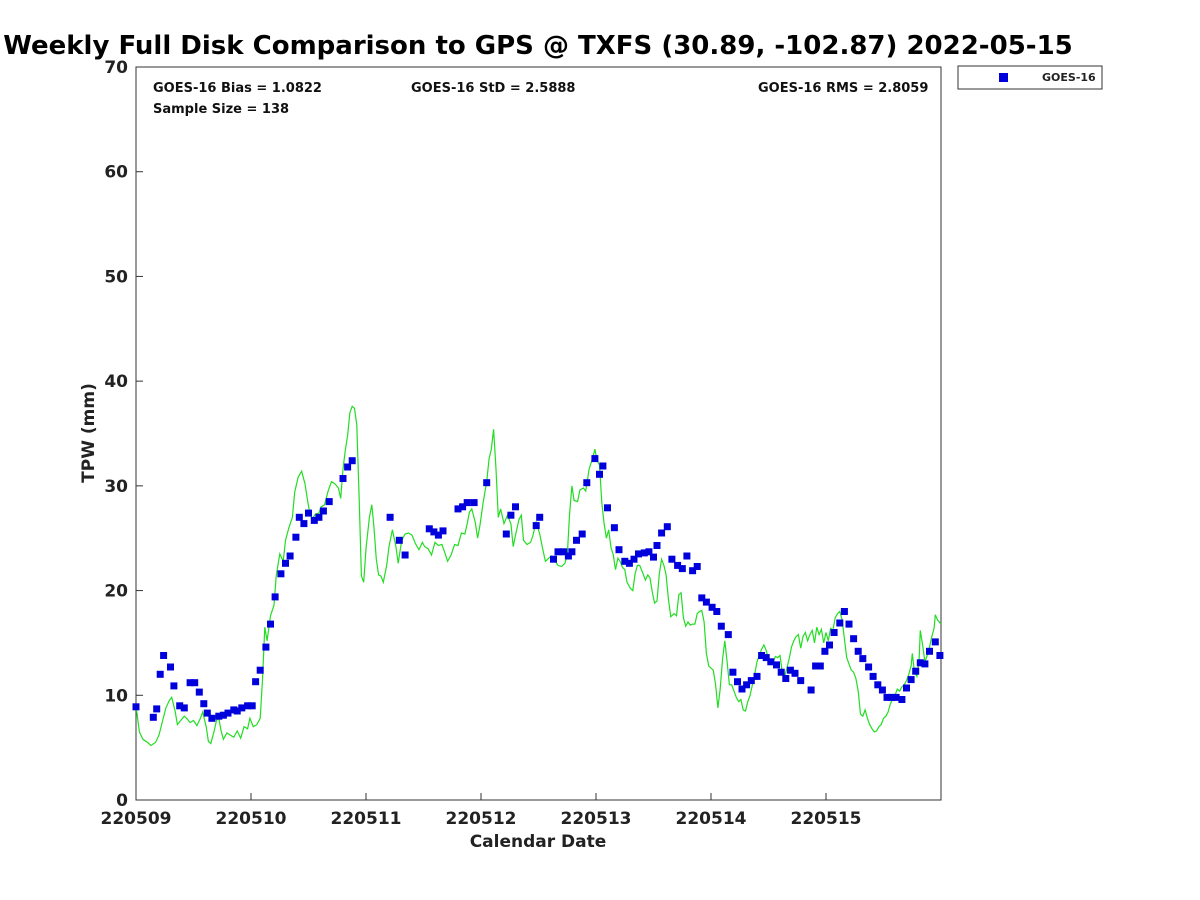  Describe the element at coordinates (538, 842) in the screenshot. I see `x-axis-label: Calendar Date` at that location.